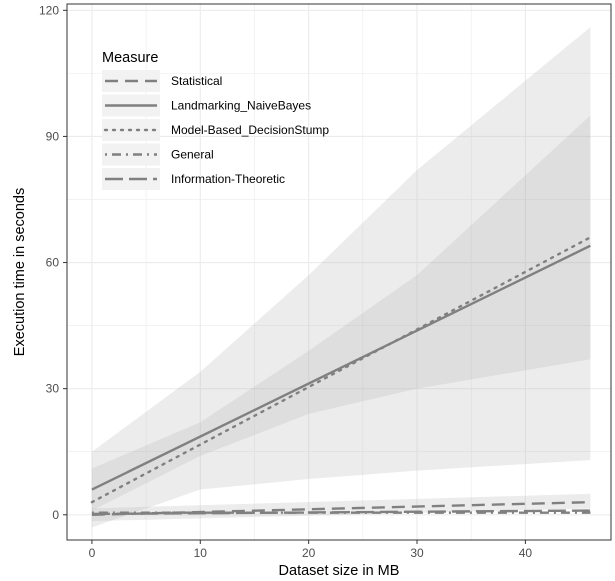 Image resolution: width=615 pixels, height=581 pixels. What do you see at coordinates (341, 512) in the screenshot?
I see `series-line` at bounding box center [341, 512].